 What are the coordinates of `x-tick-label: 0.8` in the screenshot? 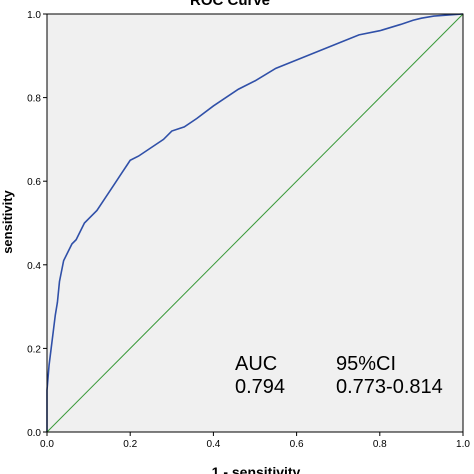 It's located at (380, 444).